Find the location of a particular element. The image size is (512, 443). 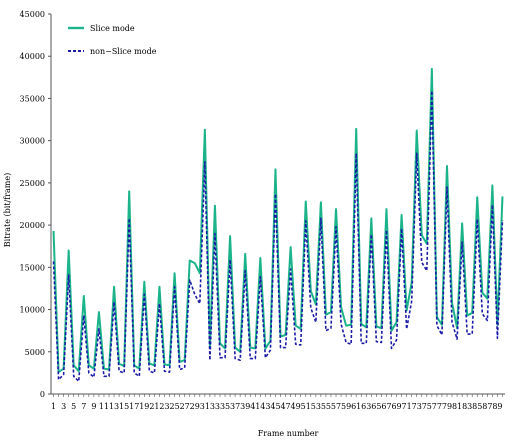

x-tick-label: 41 is located at coordinates (255, 406).